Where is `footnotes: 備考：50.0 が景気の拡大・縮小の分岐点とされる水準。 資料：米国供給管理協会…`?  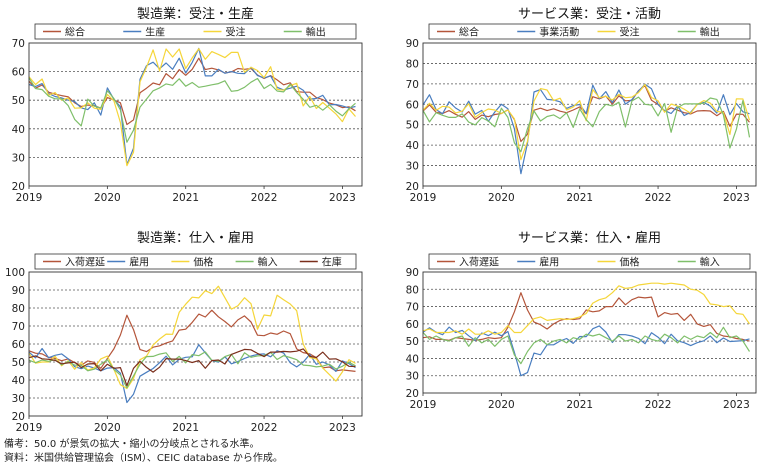
footnotes: 備考：50.0 が景気の拡大・縮小の分岐点とされる水準。 資料：米国供給管理協会… is located at coordinates (143, 452).